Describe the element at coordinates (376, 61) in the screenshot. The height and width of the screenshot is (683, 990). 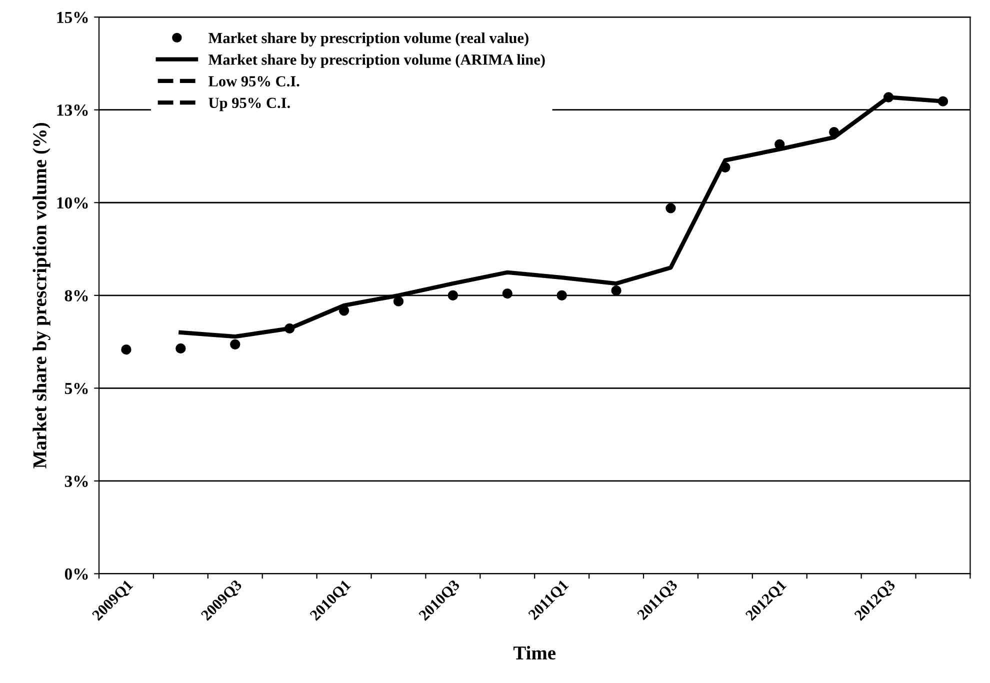
I see `legend-label: Market share by prescription volume (ARIMA line)` at that location.